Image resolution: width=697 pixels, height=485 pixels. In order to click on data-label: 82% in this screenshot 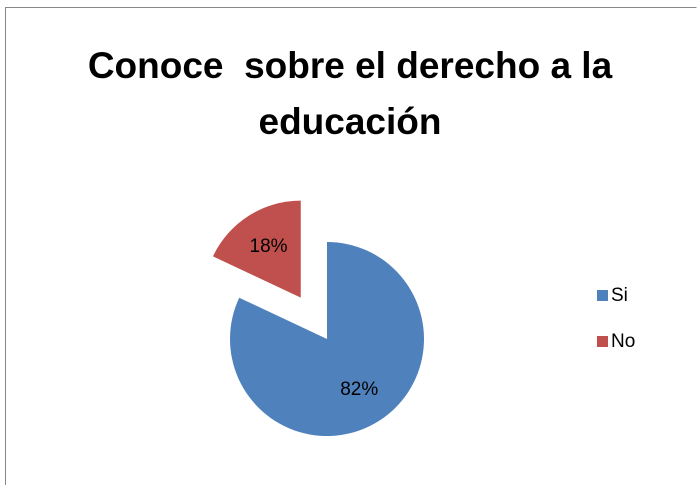, I will do `click(359, 389)`.